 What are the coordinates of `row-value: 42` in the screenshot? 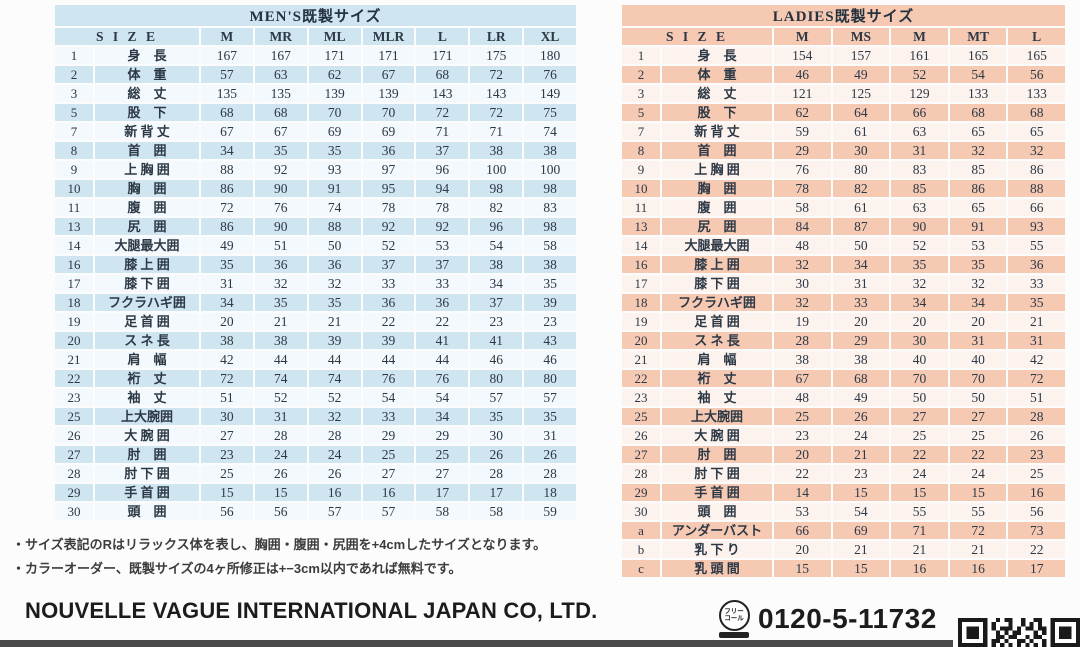 It's located at (227, 359).